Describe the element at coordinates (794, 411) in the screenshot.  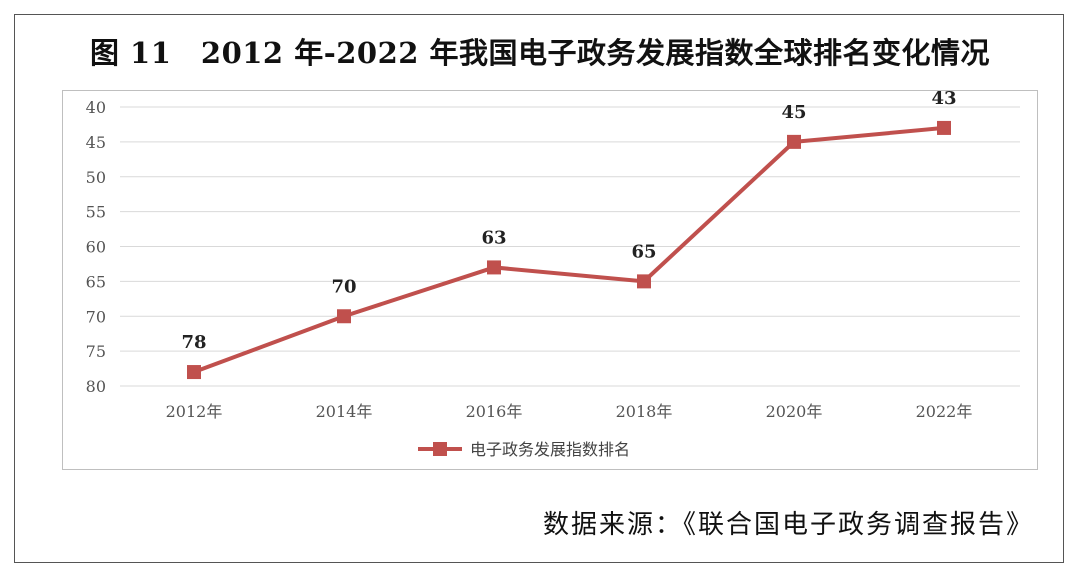
I see `x-tick-label: 2020年` at that location.